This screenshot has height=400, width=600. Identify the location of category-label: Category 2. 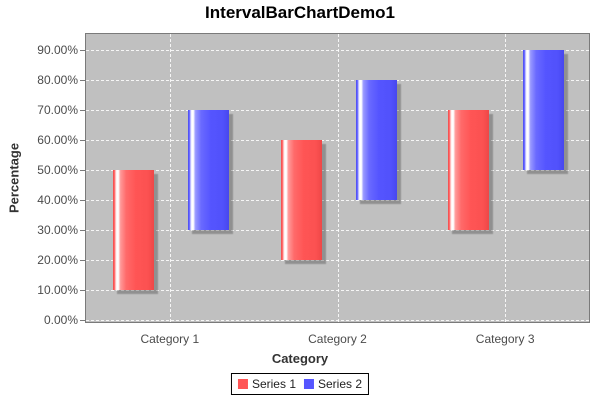
(337, 339).